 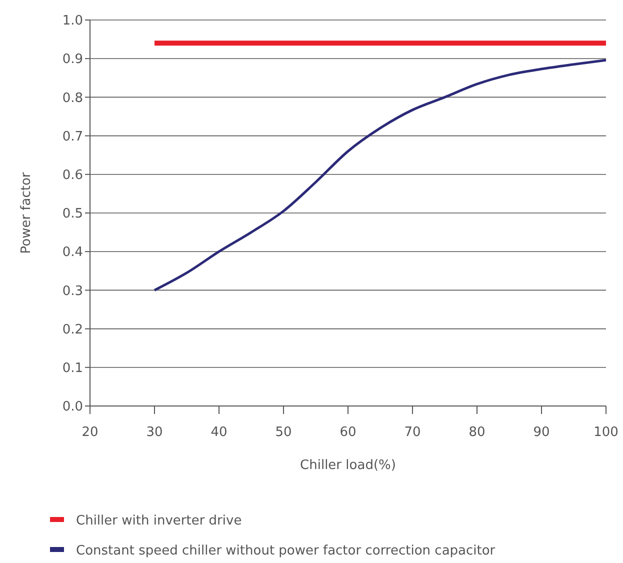 What do you see at coordinates (72, 291) in the screenshot?
I see `y-tick-label: 0.3` at bounding box center [72, 291].